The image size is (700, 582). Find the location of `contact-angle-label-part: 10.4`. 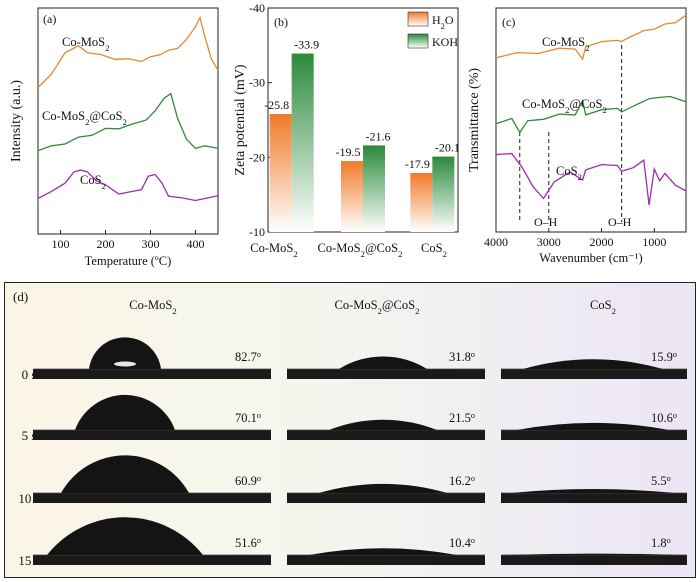

contact-angle-label-part: 10.4 is located at coordinates (460, 543).